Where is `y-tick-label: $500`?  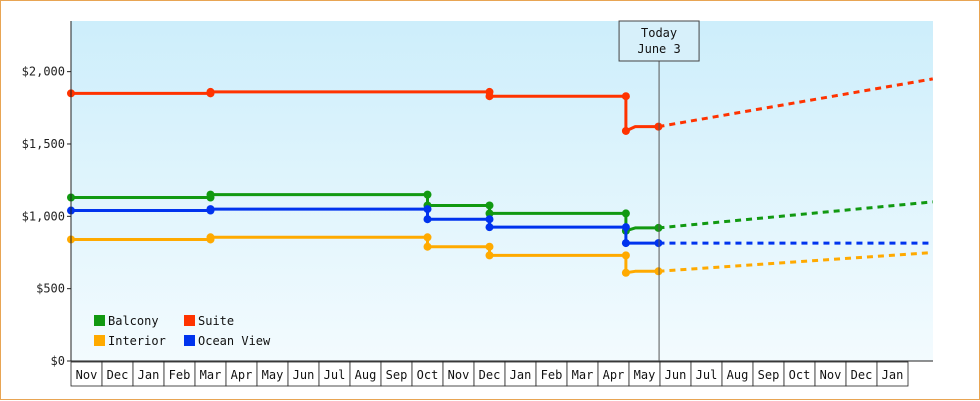 y-tick-label: $500 is located at coordinates (50, 289).